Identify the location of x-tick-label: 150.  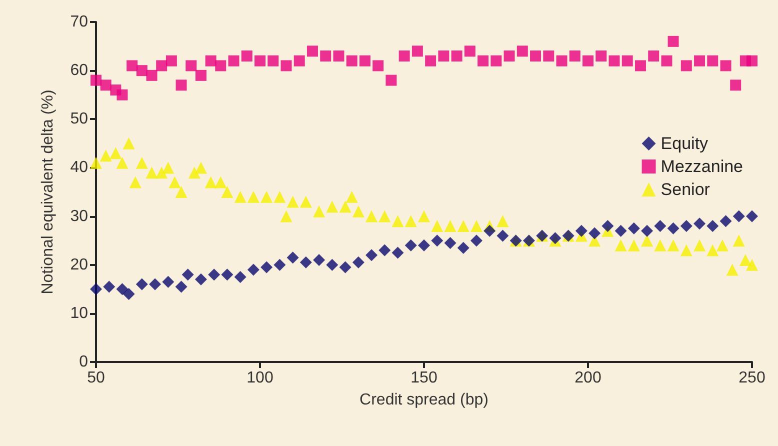
(424, 378).